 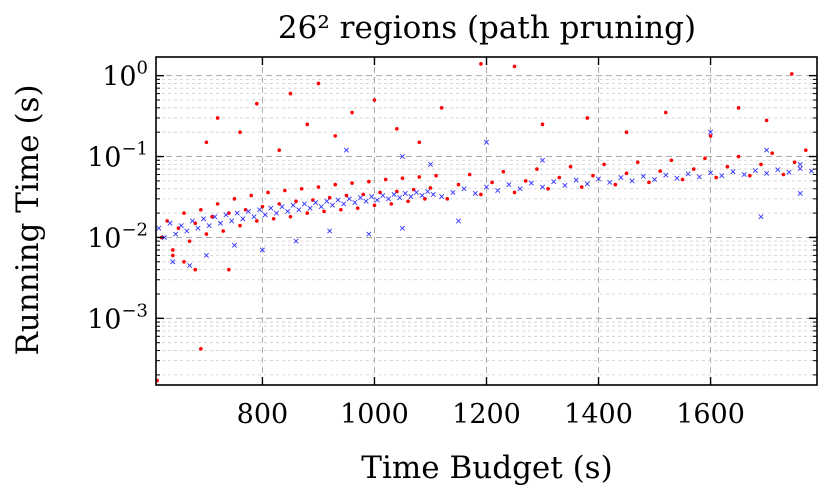 What do you see at coordinates (486, 468) in the screenshot?
I see `x-axis-label: Time Budget (s)` at bounding box center [486, 468].